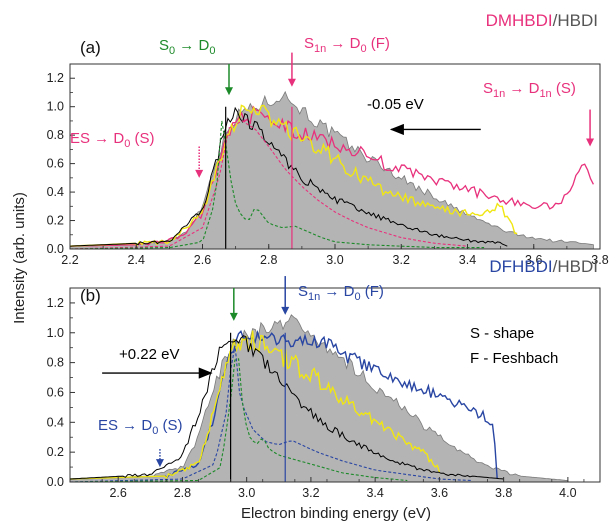  I want to click on panel-b-legend-line-0: S - shape, so click(502, 333).